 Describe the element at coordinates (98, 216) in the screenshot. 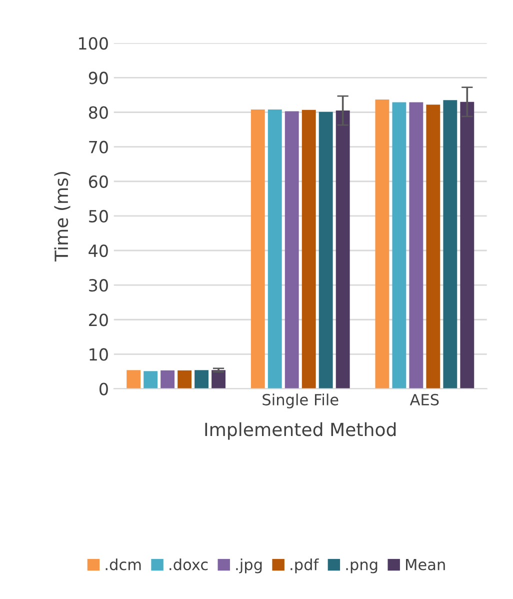

I see `y-tick-label: 50` at that location.